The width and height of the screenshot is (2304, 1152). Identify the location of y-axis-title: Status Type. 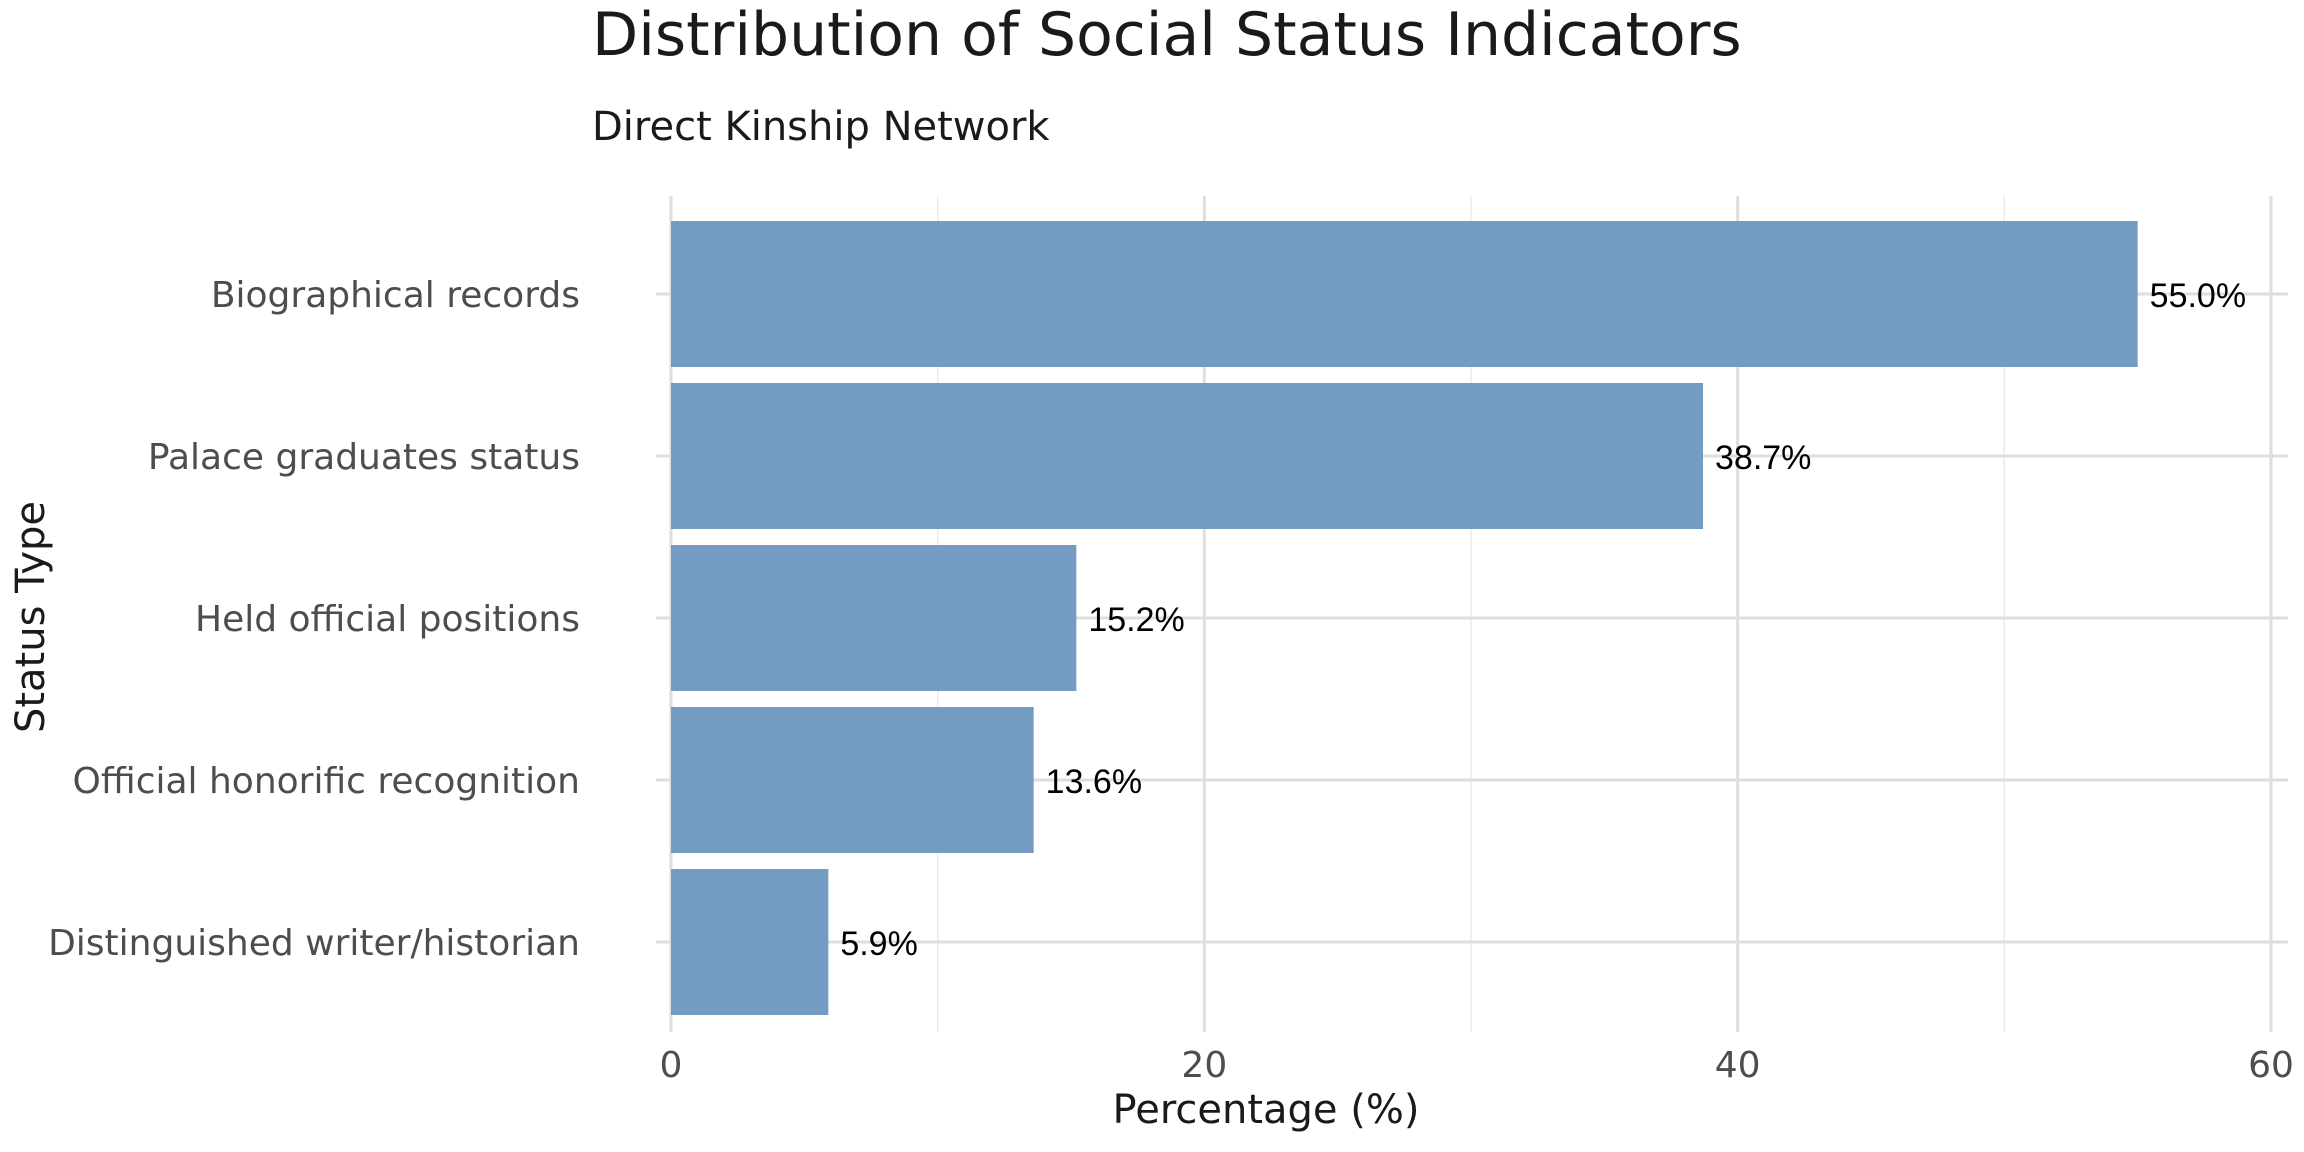
(31, 617).